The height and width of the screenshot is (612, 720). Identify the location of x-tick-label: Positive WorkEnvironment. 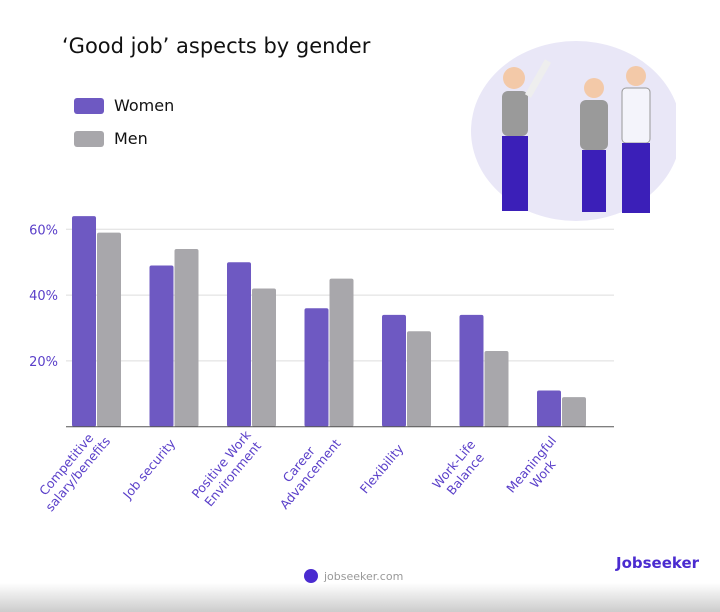
(227, 469).